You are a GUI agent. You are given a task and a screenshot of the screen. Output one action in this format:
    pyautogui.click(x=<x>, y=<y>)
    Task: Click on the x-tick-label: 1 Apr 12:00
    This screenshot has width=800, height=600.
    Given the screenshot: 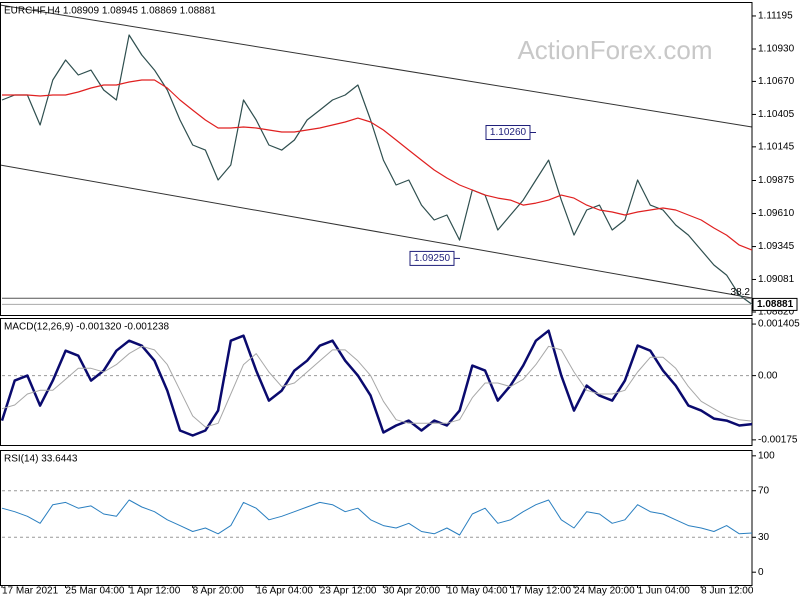 What is the action you would take?
    pyautogui.click(x=155, y=591)
    